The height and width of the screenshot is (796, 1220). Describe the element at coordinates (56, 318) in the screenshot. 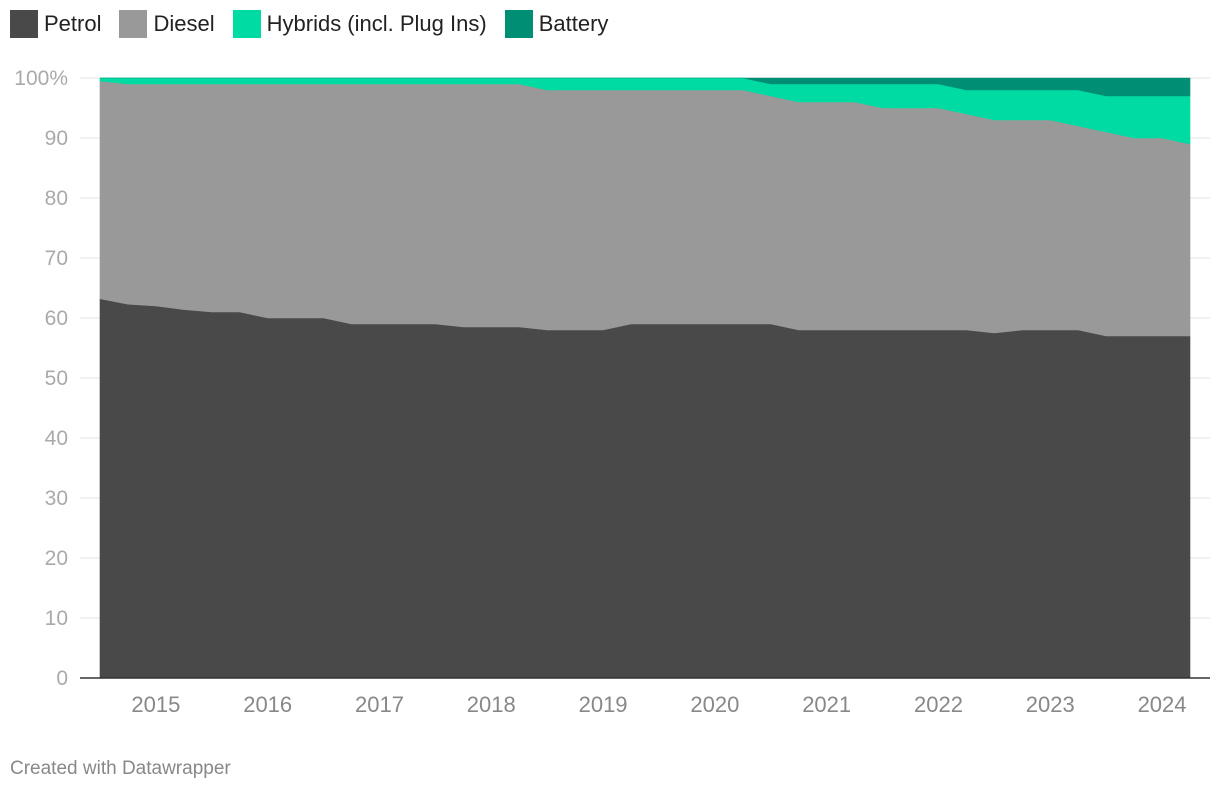

I see `y-tick-label: 60` at that location.